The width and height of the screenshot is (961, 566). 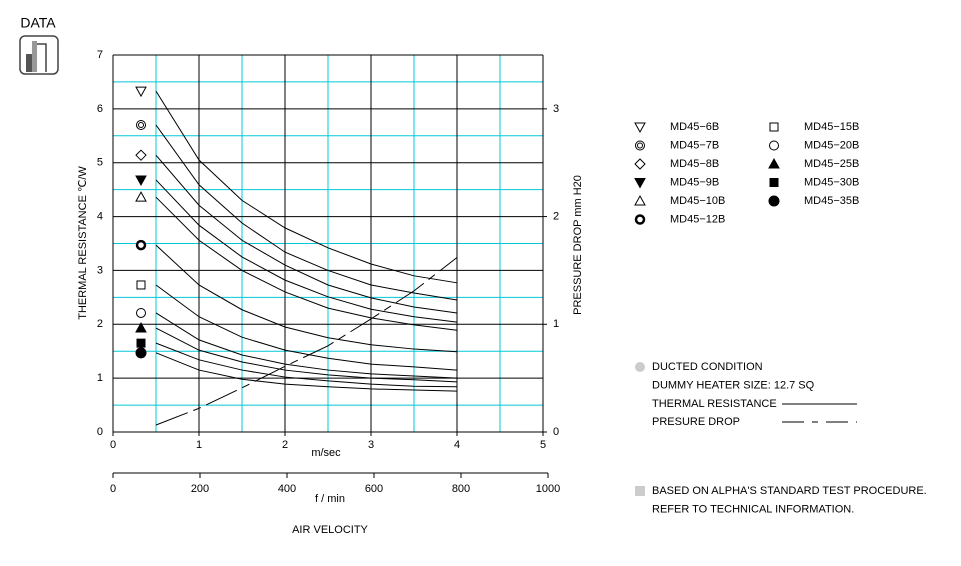 I want to click on legend-label: MD45−9B, so click(x=694, y=182).